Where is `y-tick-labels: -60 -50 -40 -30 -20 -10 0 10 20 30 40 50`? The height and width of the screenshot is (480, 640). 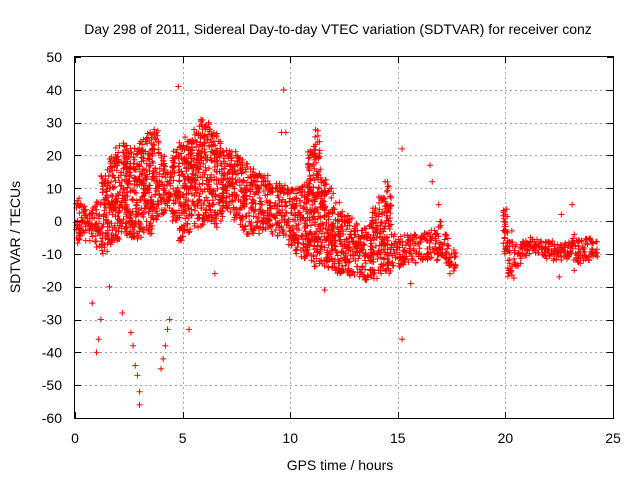
y-tick-labels: -60 -50 -40 -30 -20 -10 0 10 20 30 40 50 is located at coordinates (52, 237).